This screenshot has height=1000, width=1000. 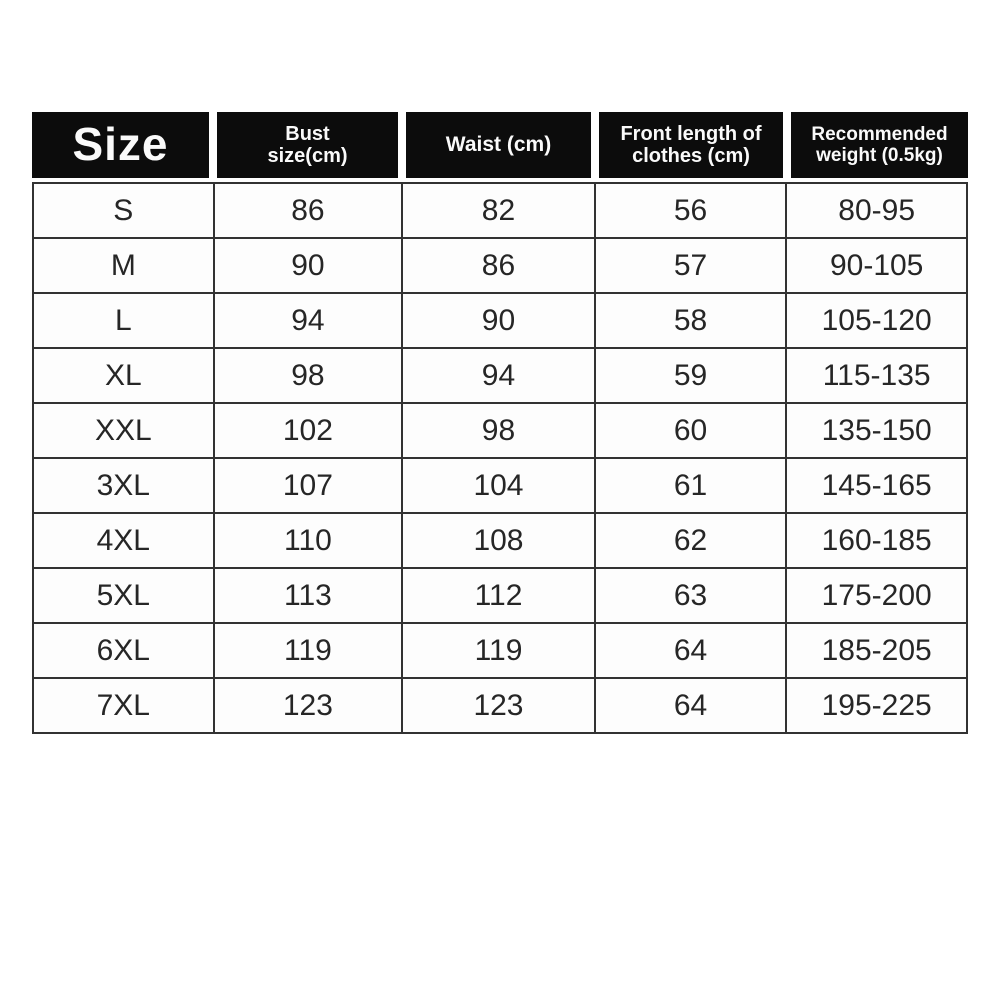 I want to click on bust-cell: 94, so click(x=308, y=320).